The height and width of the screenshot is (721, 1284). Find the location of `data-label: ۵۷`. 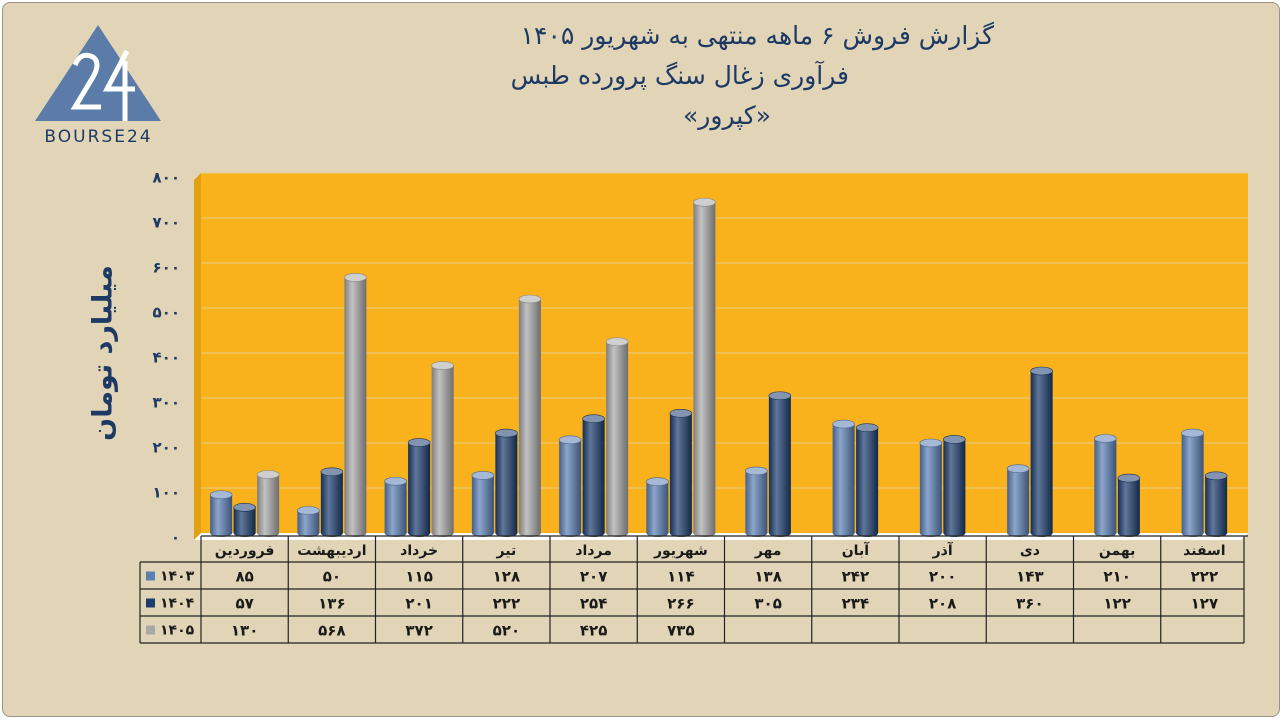

data-label: ۵۷ is located at coordinates (244, 604).